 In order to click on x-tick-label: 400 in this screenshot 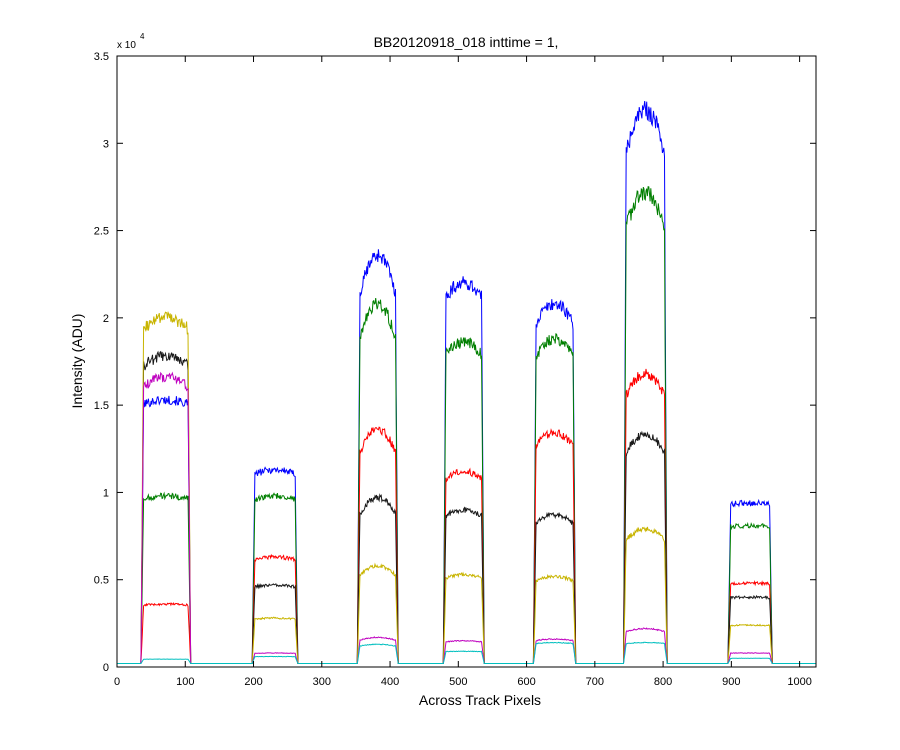, I will do `click(390, 682)`.